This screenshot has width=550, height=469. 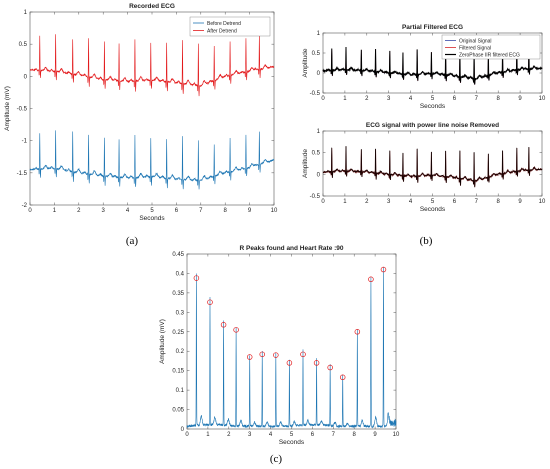 I want to click on series-line-r-signal, so click(x=291, y=348).